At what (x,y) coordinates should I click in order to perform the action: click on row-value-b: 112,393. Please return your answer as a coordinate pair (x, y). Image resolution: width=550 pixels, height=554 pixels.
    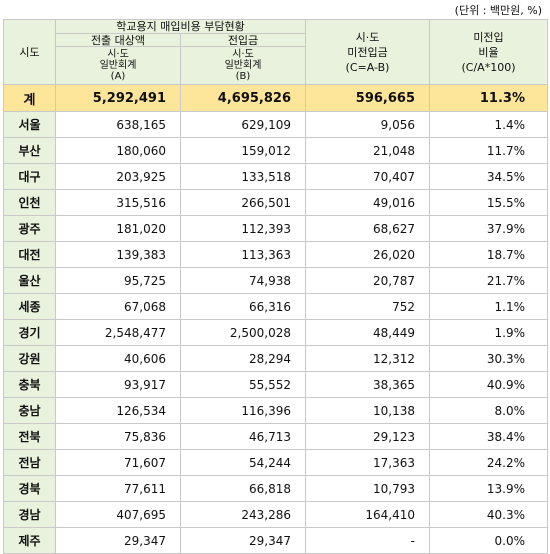
    Looking at the image, I should click on (243, 228).